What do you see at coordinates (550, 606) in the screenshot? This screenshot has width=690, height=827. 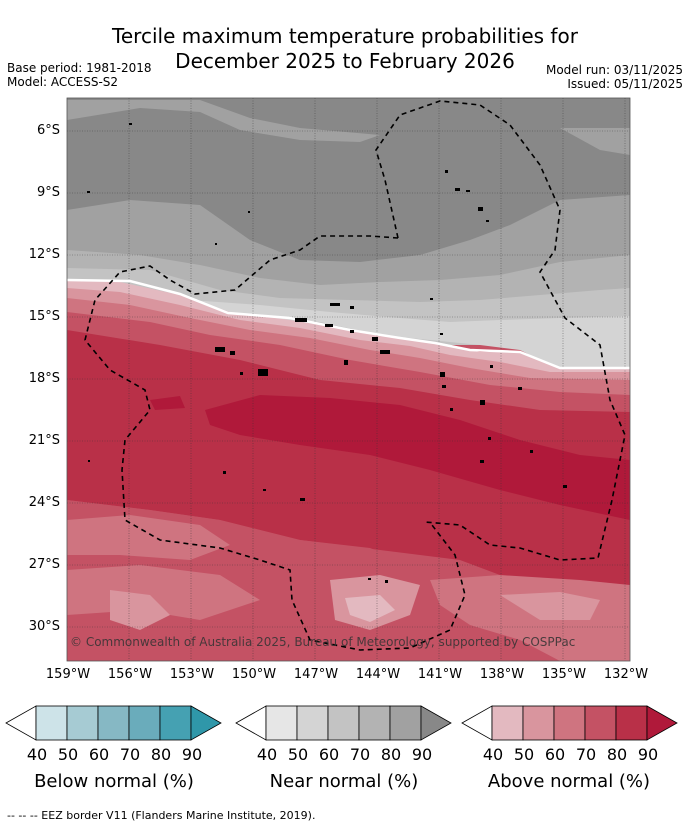 I see `above-normal-50-se` at bounding box center [550, 606].